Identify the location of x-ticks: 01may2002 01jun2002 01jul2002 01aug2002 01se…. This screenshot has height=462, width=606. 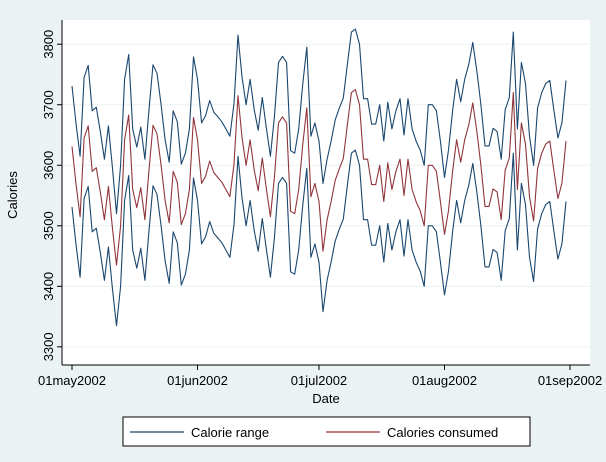
(320, 376).